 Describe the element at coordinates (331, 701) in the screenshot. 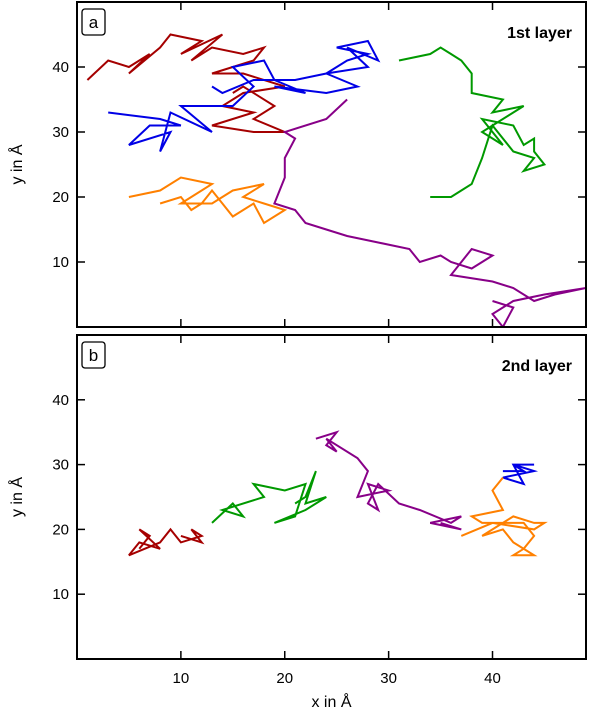

I see `x-axis-label: x in Å` at that location.